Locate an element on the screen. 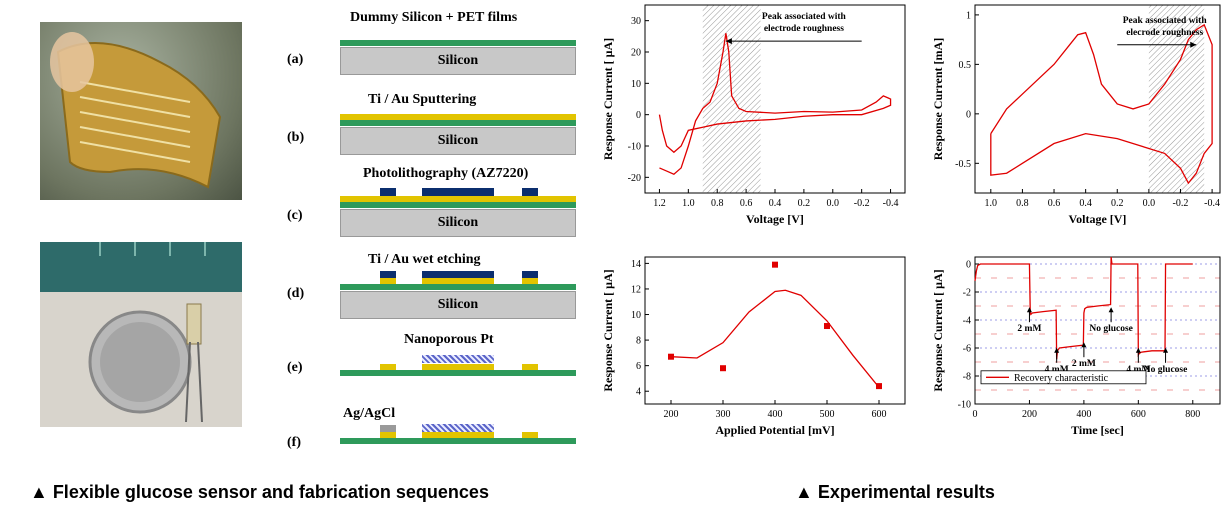 Image resolution: width=1231 pixels, height=520 pixels. step-a-title: Dummy Silicon + PET films is located at coordinates (434, 17).